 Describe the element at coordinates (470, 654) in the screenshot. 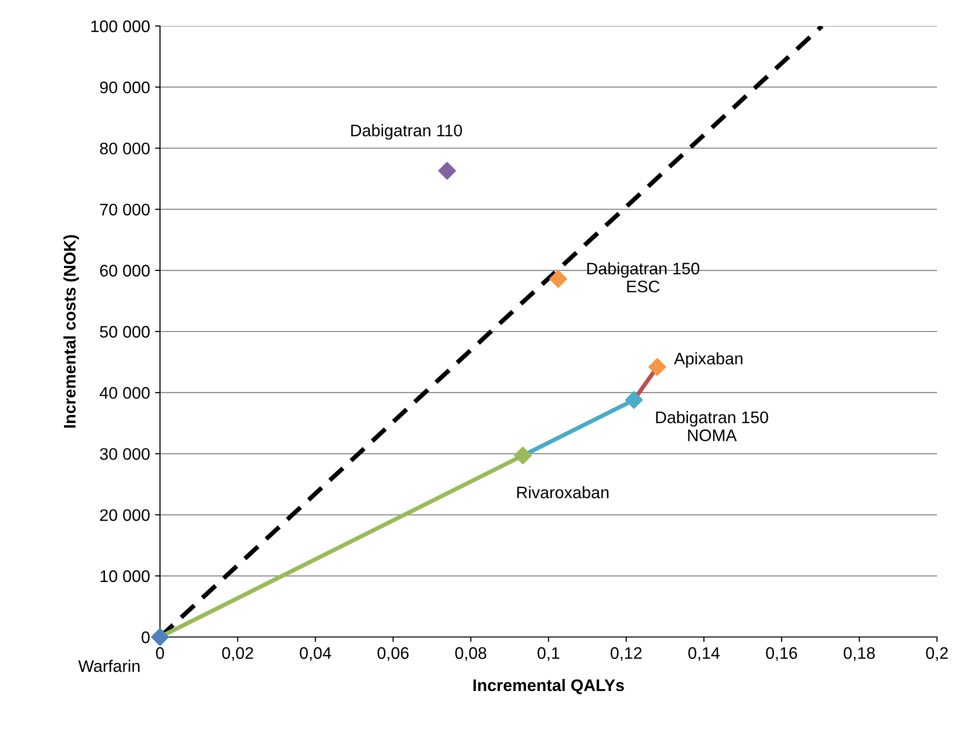

I see `x-tick-label: 0,08` at that location.